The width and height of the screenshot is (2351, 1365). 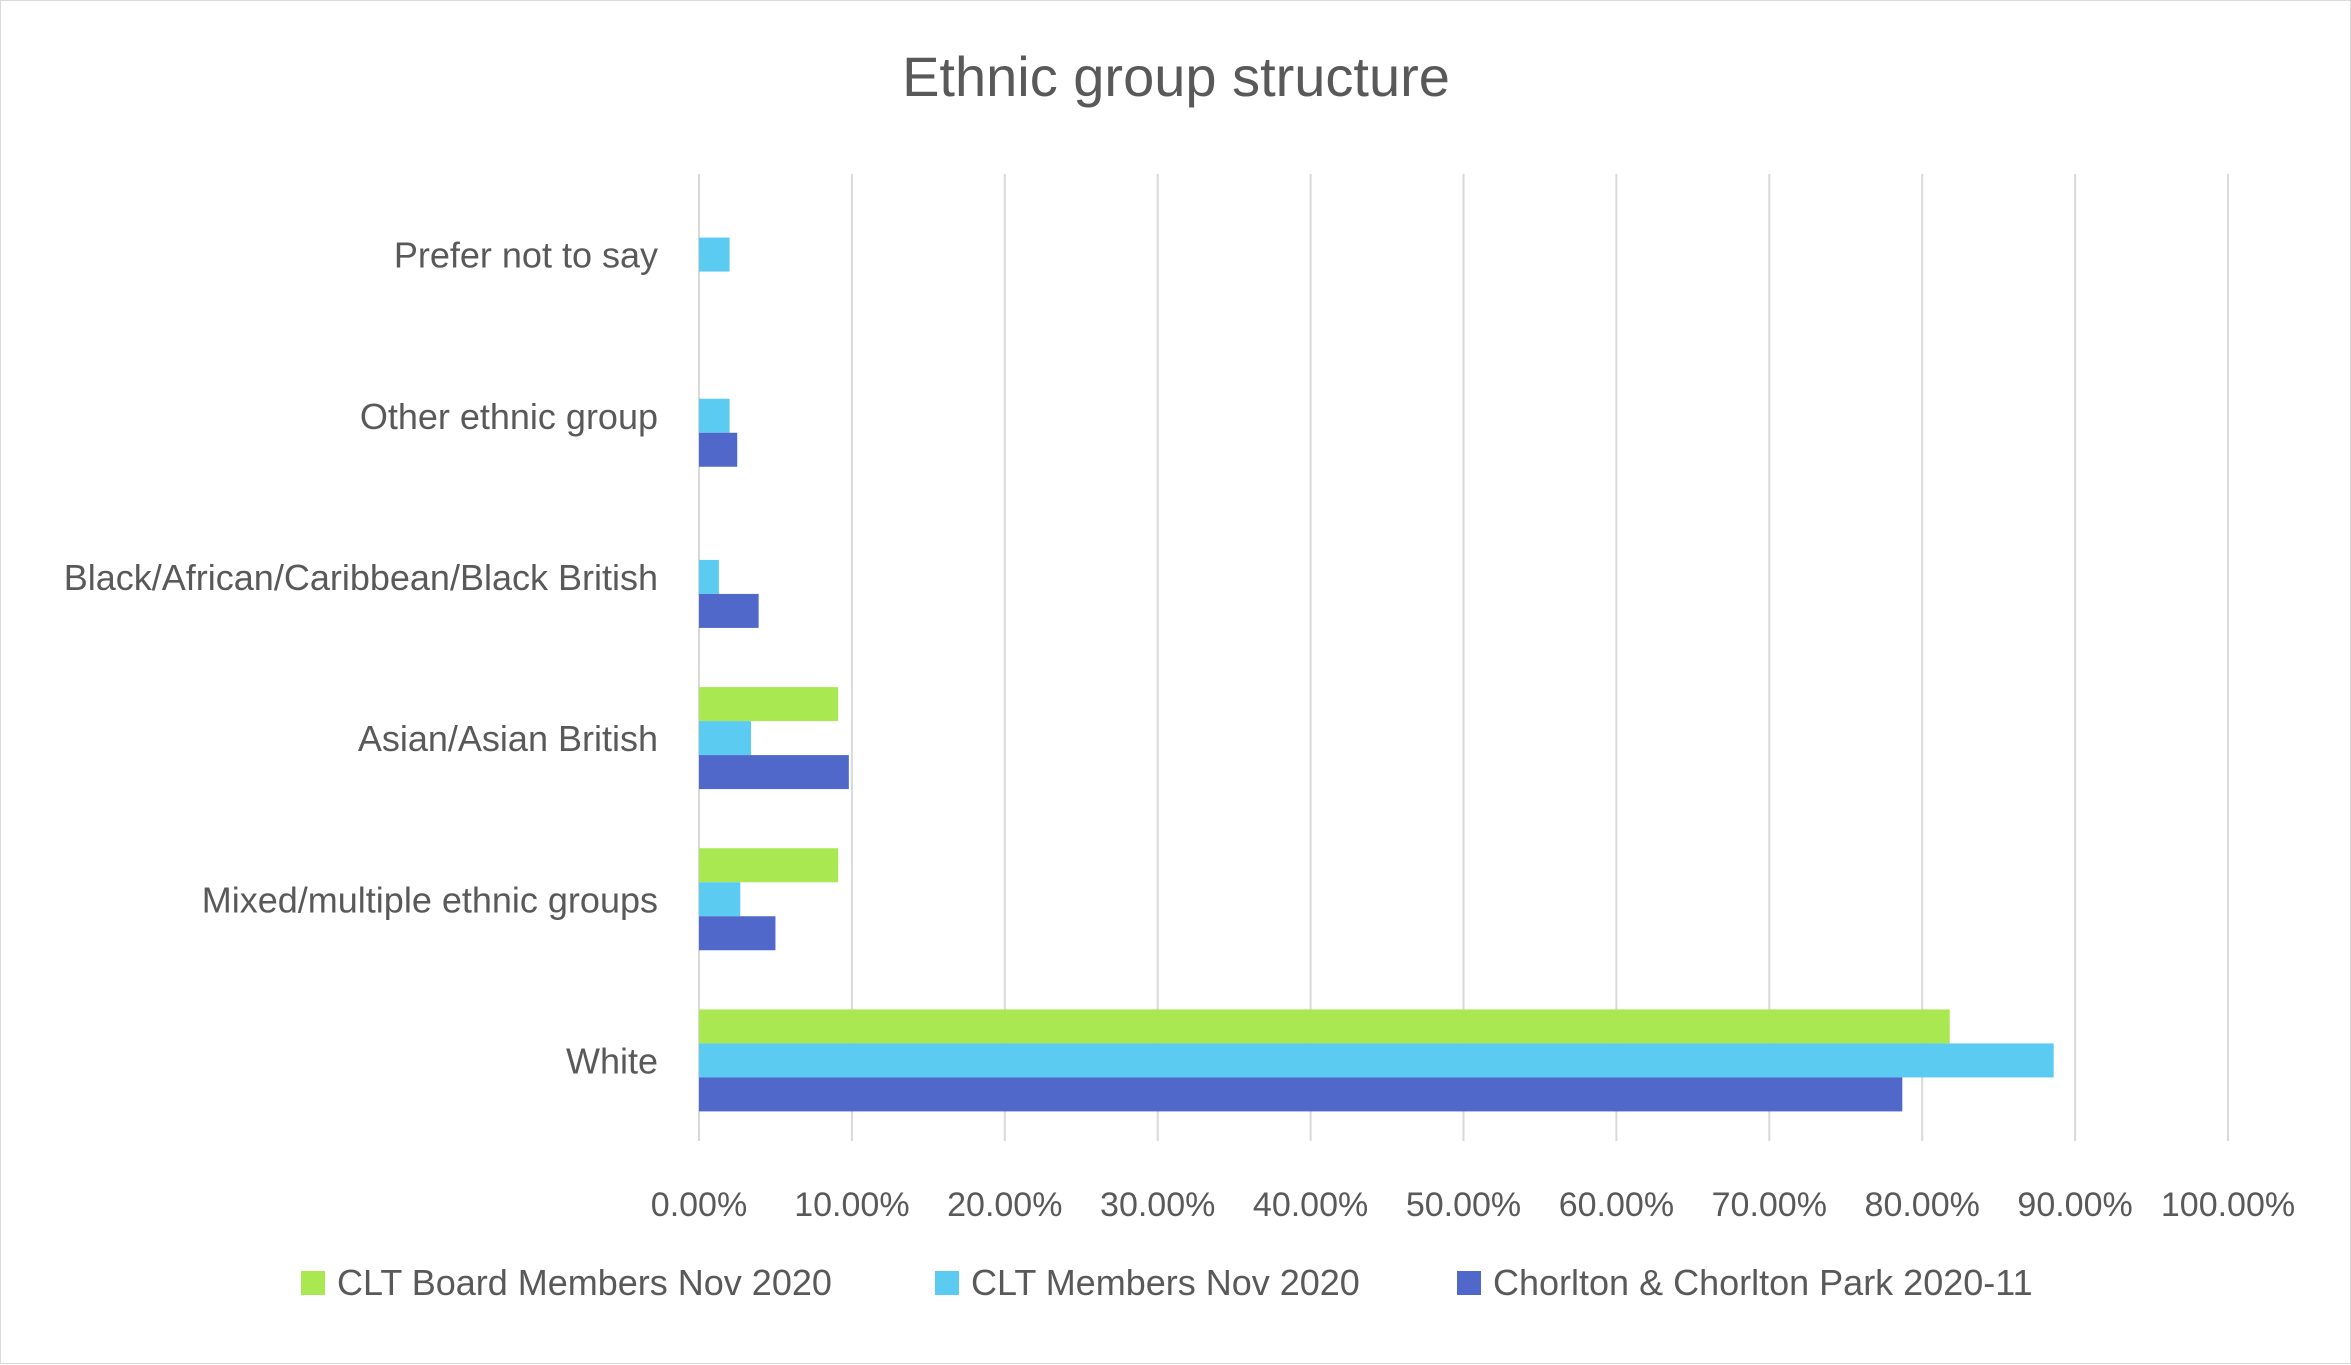 What do you see at coordinates (1463, 1205) in the screenshot?
I see `x-tick-label: 50.00%` at bounding box center [1463, 1205].